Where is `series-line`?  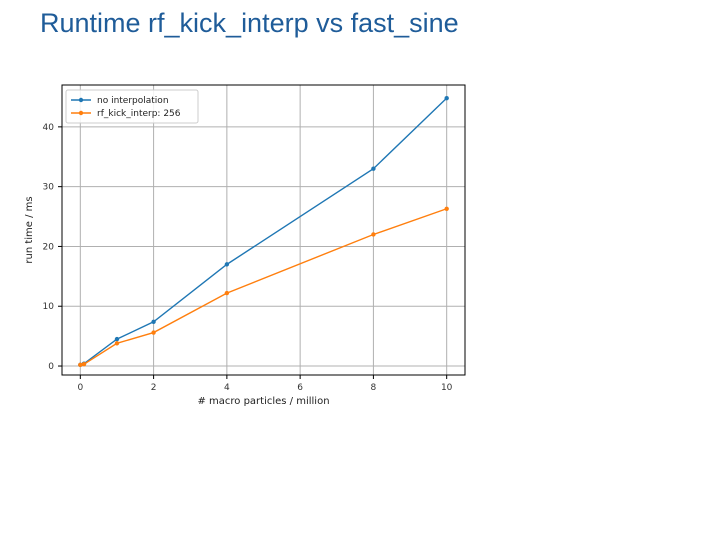 series-line is located at coordinates (263, 287).